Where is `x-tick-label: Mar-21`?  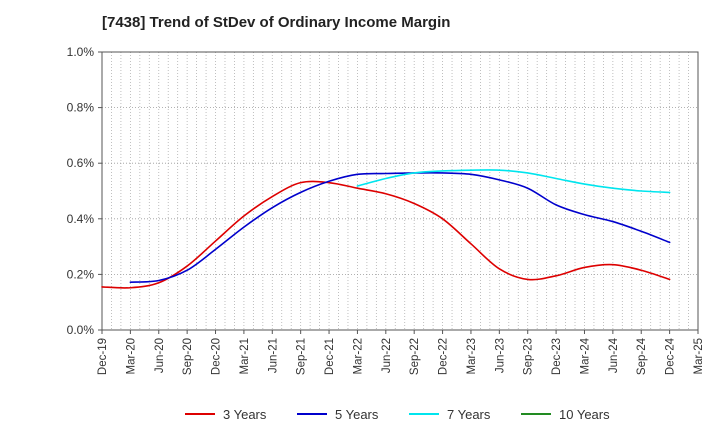 x-tick-label: Mar-21 is located at coordinates (245, 356).